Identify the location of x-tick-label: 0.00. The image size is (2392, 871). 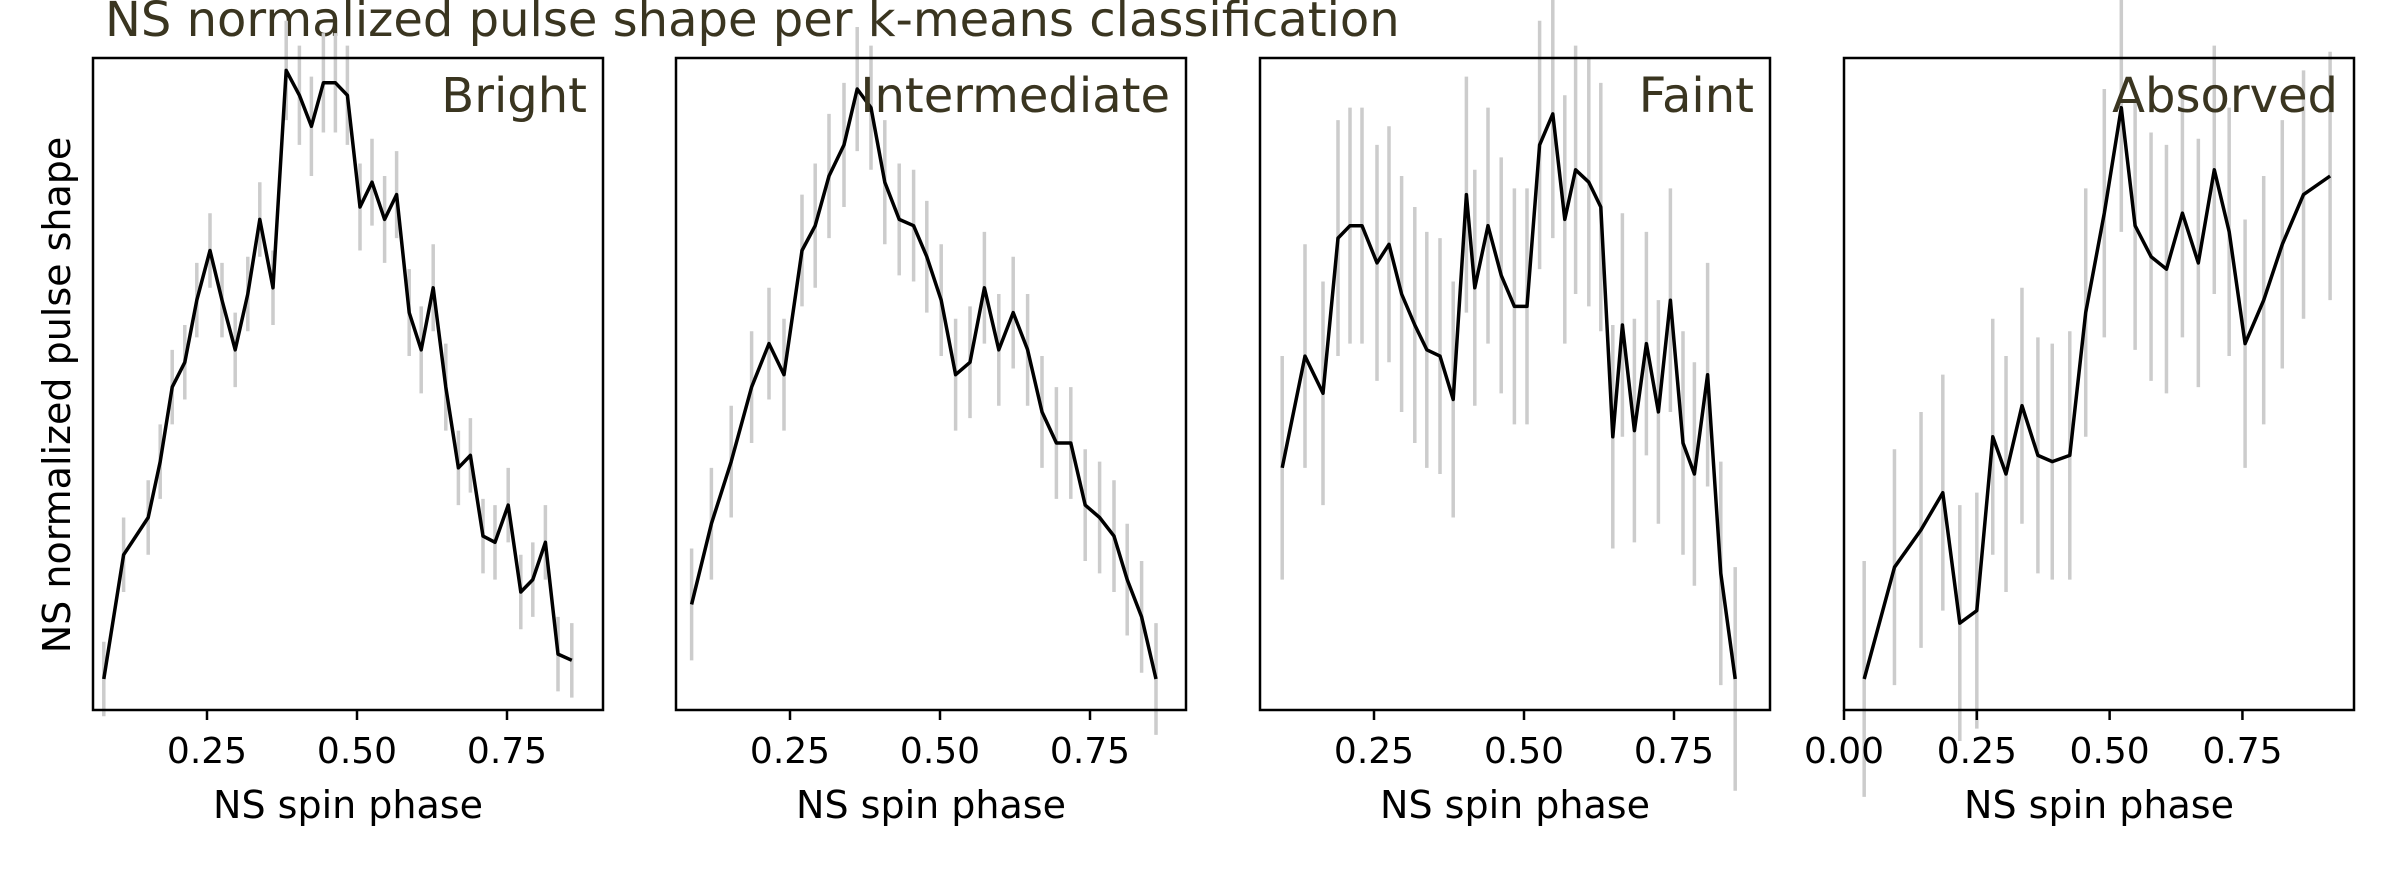
(1844, 751).